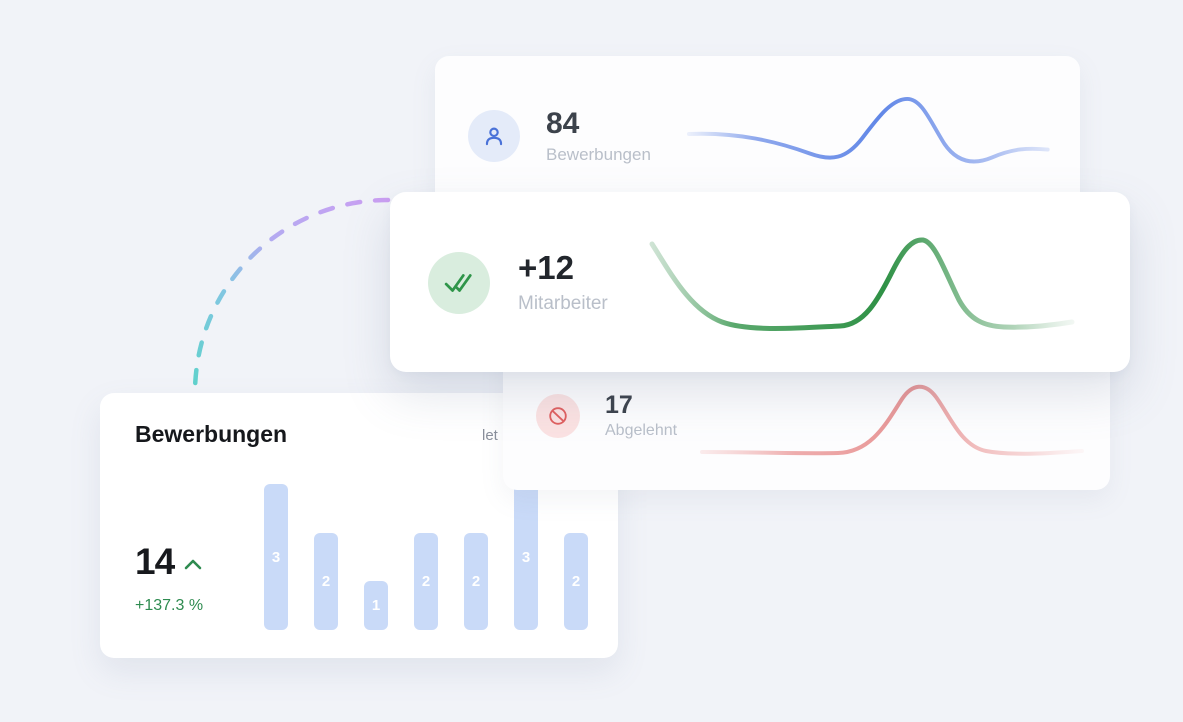 Image resolution: width=1183 pixels, height=722 pixels. Describe the element at coordinates (558, 416) in the screenshot. I see `blocked-icon` at that location.